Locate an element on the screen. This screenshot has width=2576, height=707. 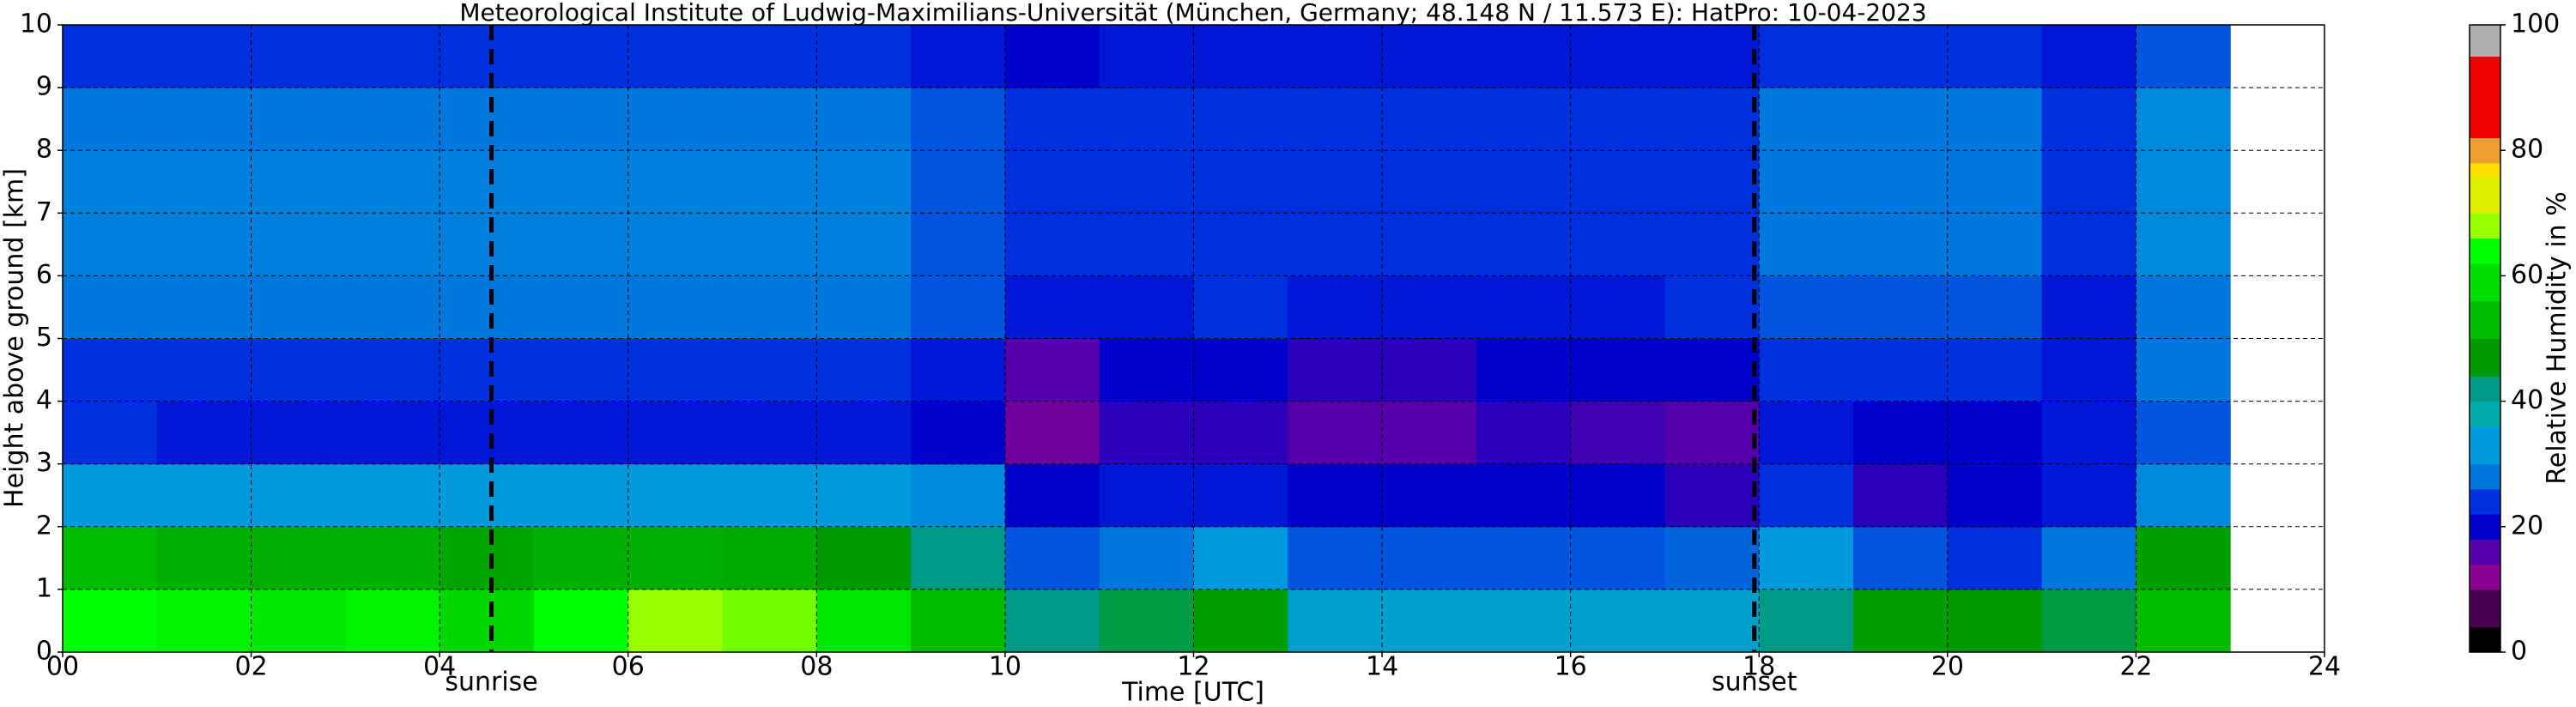
y-tick-label: 2 is located at coordinates (44, 526).